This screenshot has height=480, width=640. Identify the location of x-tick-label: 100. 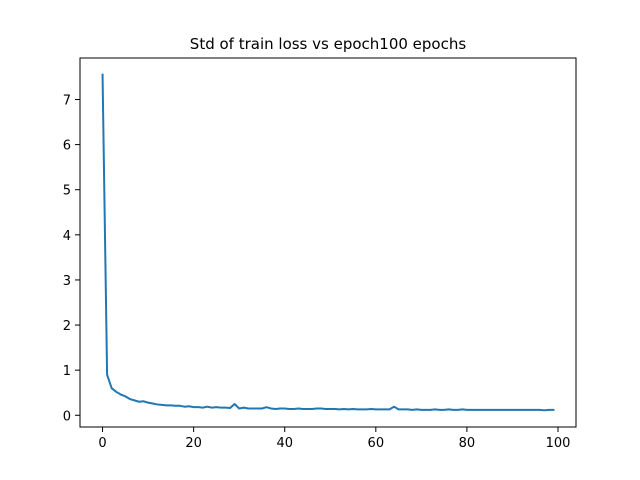
(558, 443).